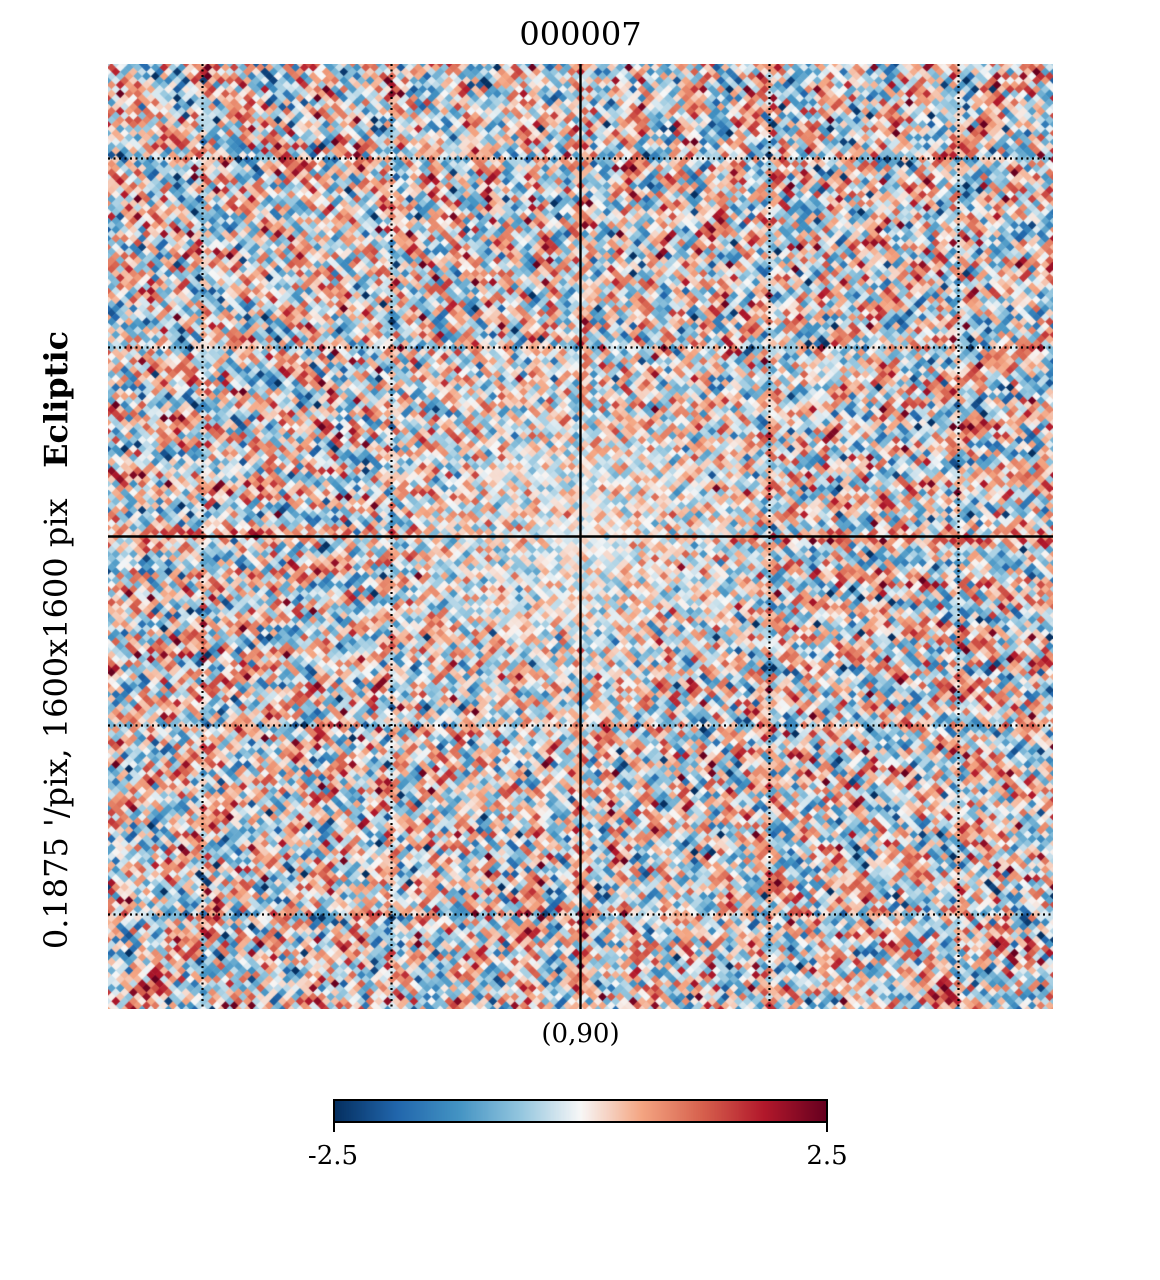 The image size is (1160, 1280). What do you see at coordinates (56, 724) in the screenshot?
I see `y-axis-label-regular: 0.1875 '/pix, 1600x1600 pix` at bounding box center [56, 724].